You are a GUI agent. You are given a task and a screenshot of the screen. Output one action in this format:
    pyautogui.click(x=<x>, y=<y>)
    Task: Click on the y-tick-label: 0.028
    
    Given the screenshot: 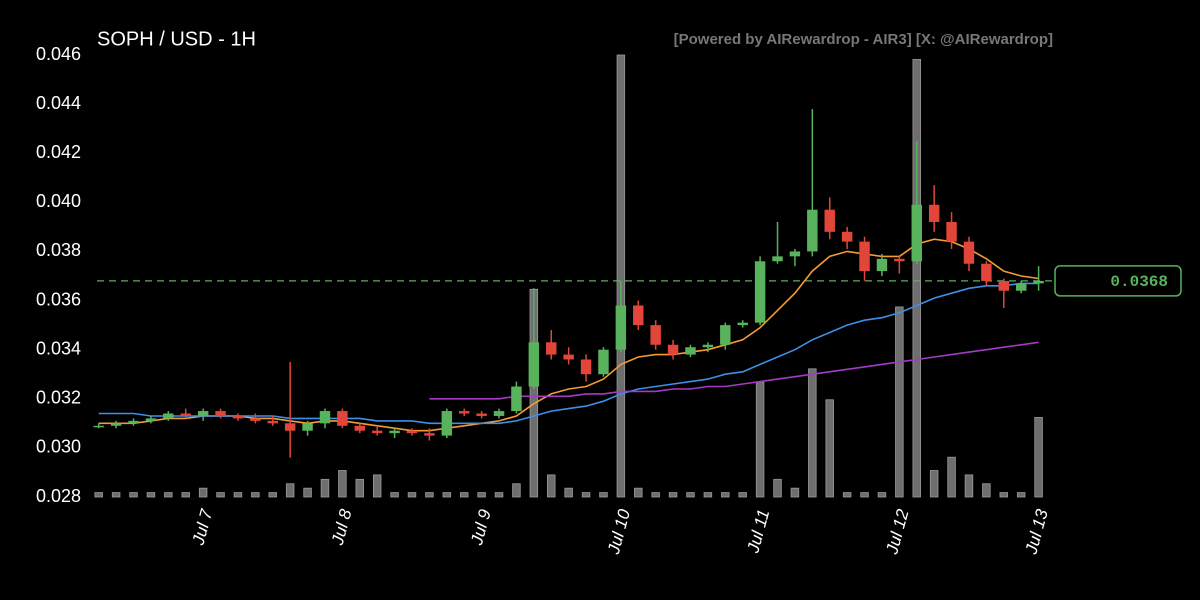 What is the action you would take?
    pyautogui.click(x=58, y=496)
    